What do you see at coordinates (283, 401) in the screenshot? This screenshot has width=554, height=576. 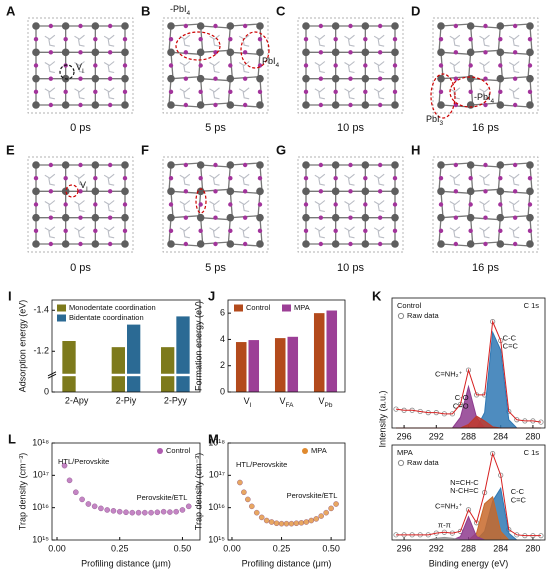 I see `text-base: V` at bounding box center [283, 401].